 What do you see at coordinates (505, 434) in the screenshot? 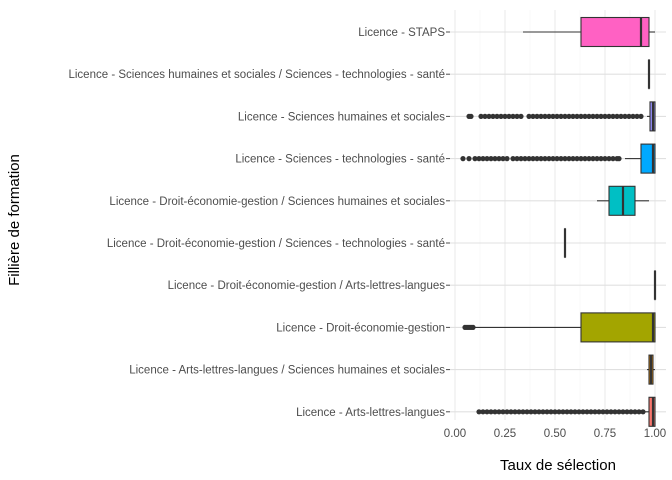
I see `x-tick-label: 0.25` at bounding box center [505, 434].